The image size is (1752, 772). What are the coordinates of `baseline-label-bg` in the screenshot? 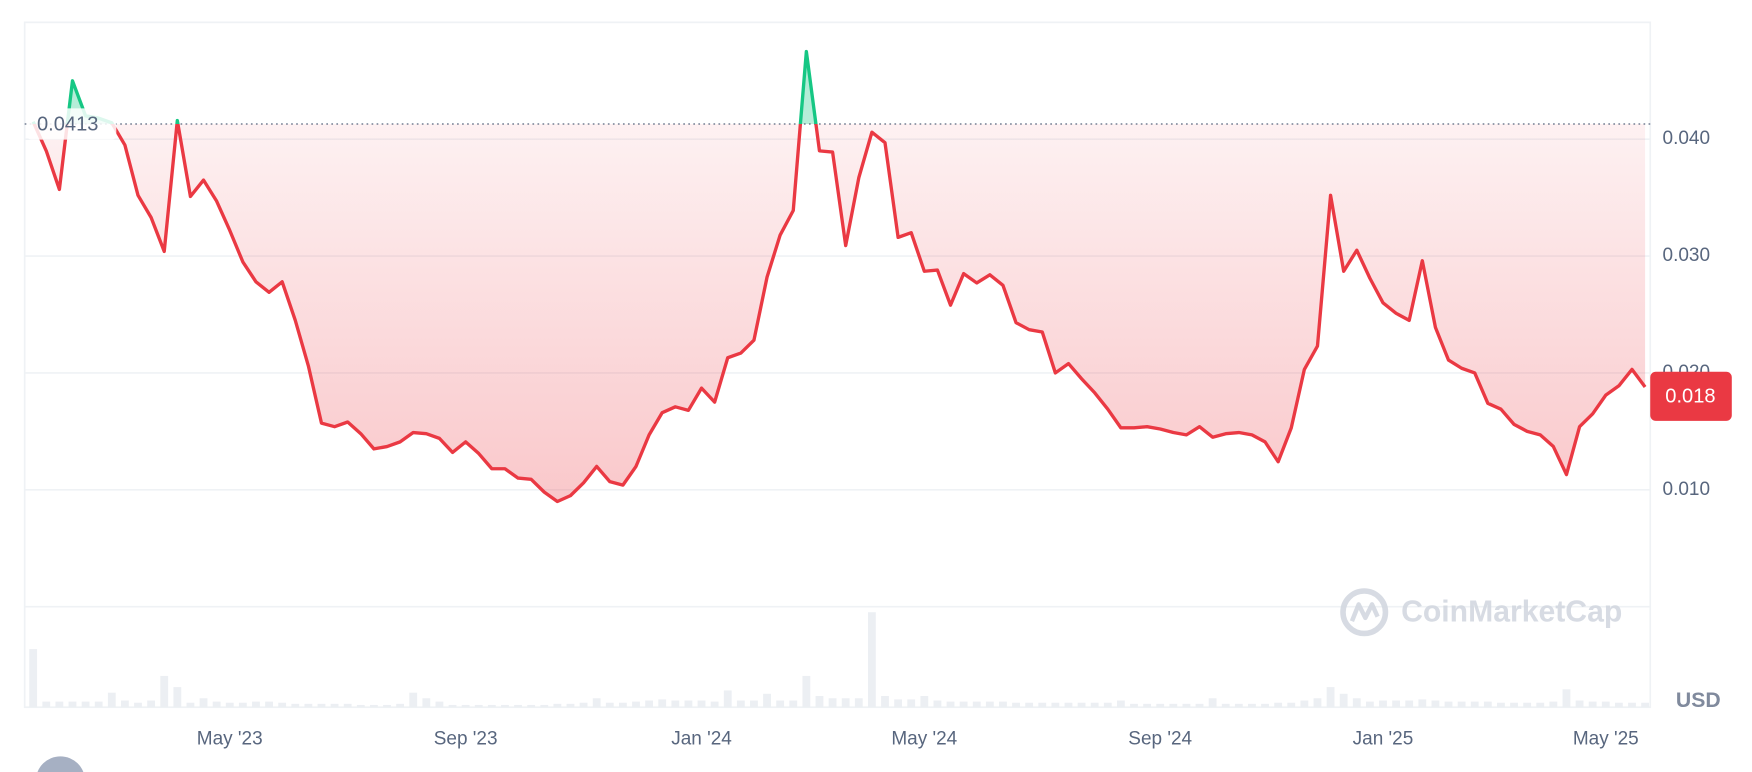 It's located at (71, 124).